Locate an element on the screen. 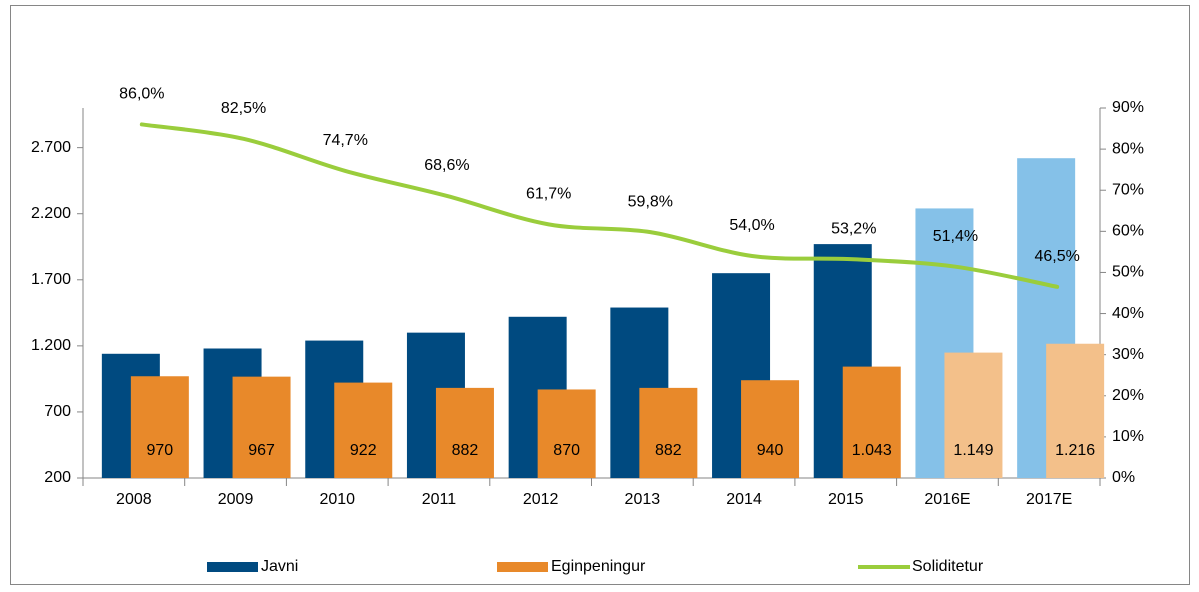 Image resolution: width=1199 pixels, height=592 pixels. x-tick-label: 2015 is located at coordinates (846, 499).